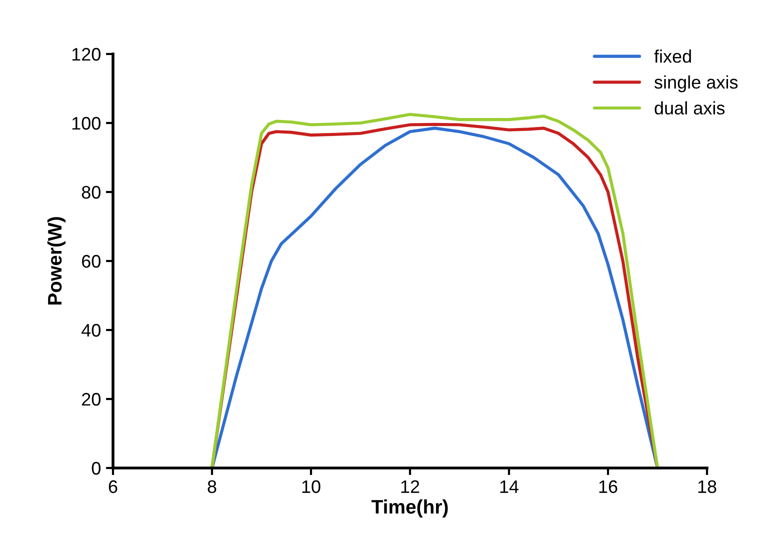 The height and width of the screenshot is (542, 771). Describe the element at coordinates (113, 487) in the screenshot. I see `x-tick-label: 6` at that location.